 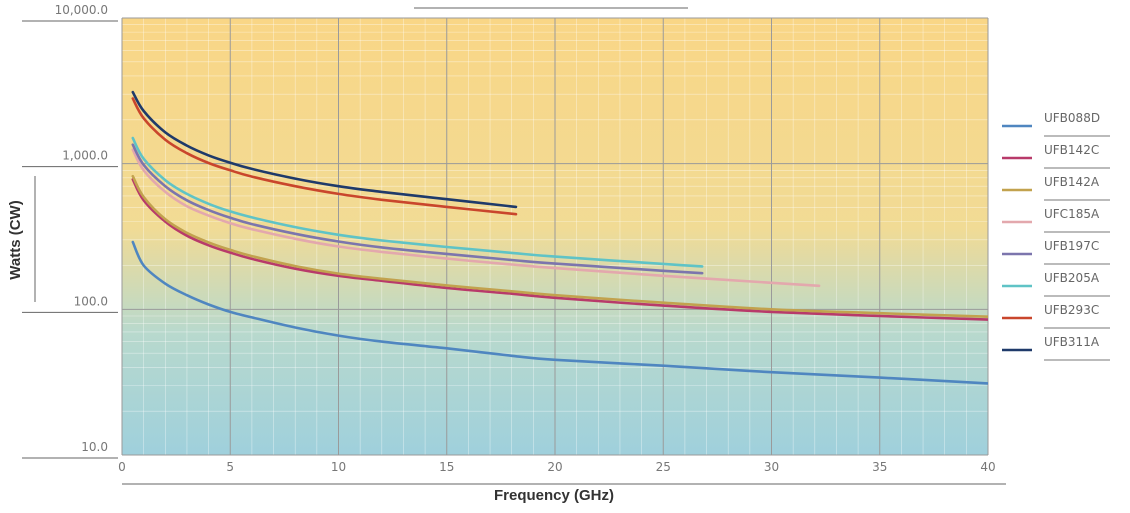 What do you see at coordinates (879, 467) in the screenshot?
I see `x-tick-label: 35` at bounding box center [879, 467].